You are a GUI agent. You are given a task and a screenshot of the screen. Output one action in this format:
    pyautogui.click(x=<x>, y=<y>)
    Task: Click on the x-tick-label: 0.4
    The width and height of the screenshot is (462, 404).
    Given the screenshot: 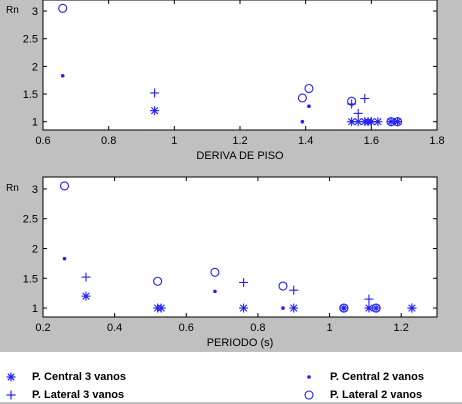 What is the action you would take?
    pyautogui.click(x=114, y=328)
    